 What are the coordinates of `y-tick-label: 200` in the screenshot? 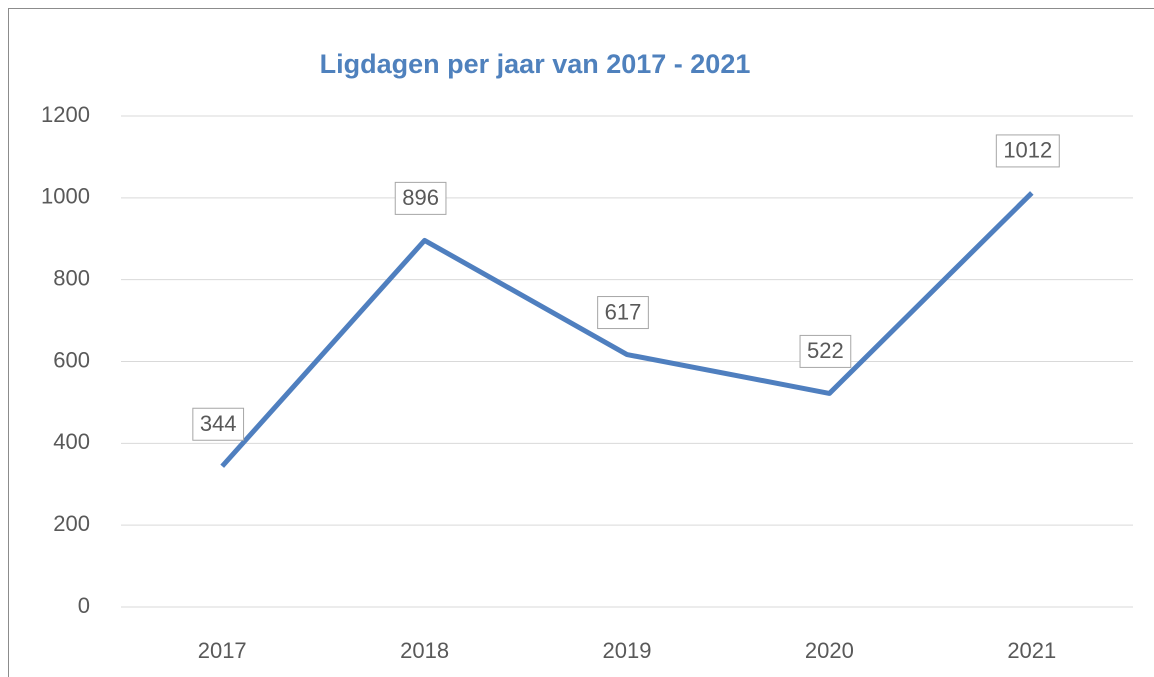 It's located at (71, 523).